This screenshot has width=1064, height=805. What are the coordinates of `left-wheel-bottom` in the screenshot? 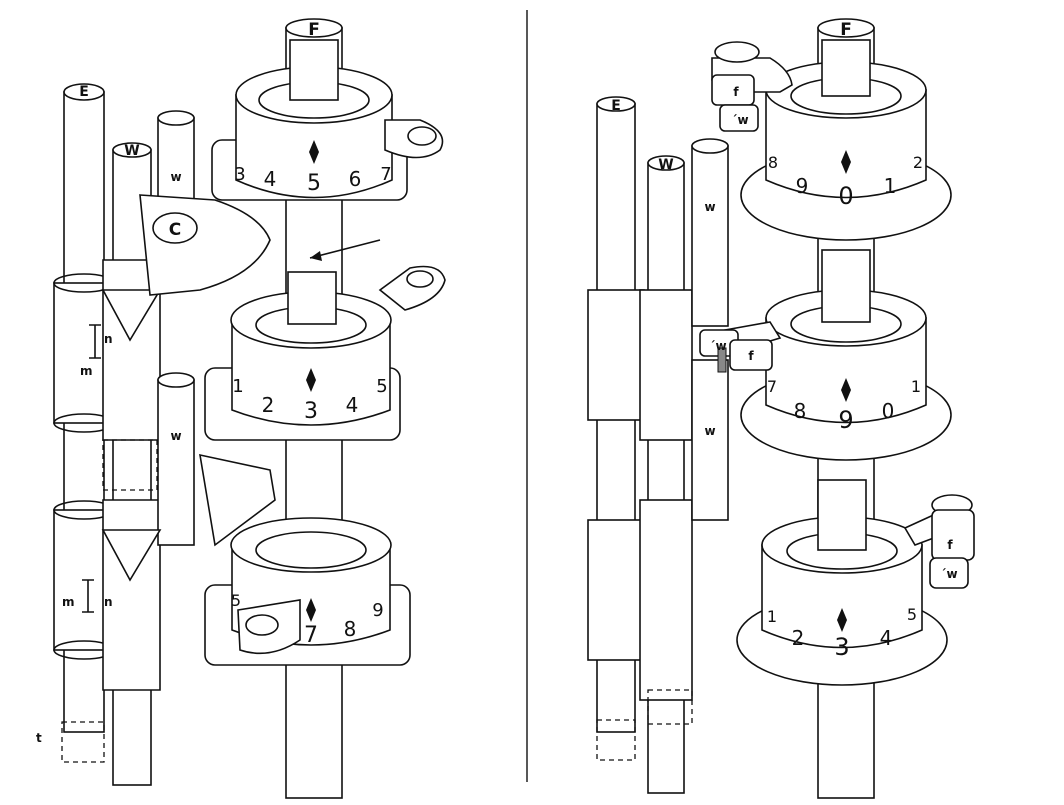 It's located at (307, 591).